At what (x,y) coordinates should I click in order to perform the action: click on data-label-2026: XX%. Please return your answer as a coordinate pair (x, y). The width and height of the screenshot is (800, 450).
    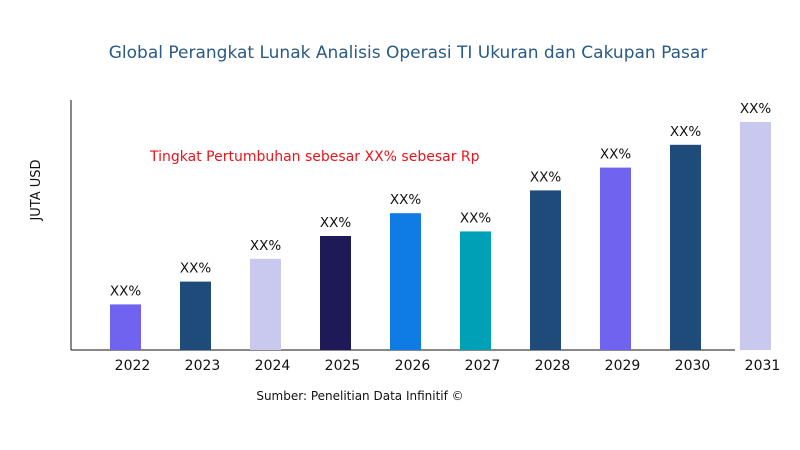
    Looking at the image, I should click on (405, 200).